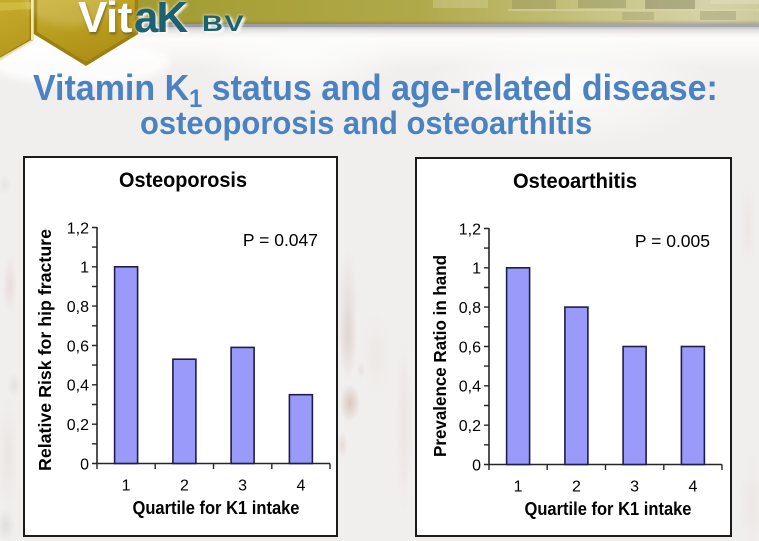 The width and height of the screenshot is (759, 541). I want to click on svg-text: Osteoarthitis, so click(575, 181).